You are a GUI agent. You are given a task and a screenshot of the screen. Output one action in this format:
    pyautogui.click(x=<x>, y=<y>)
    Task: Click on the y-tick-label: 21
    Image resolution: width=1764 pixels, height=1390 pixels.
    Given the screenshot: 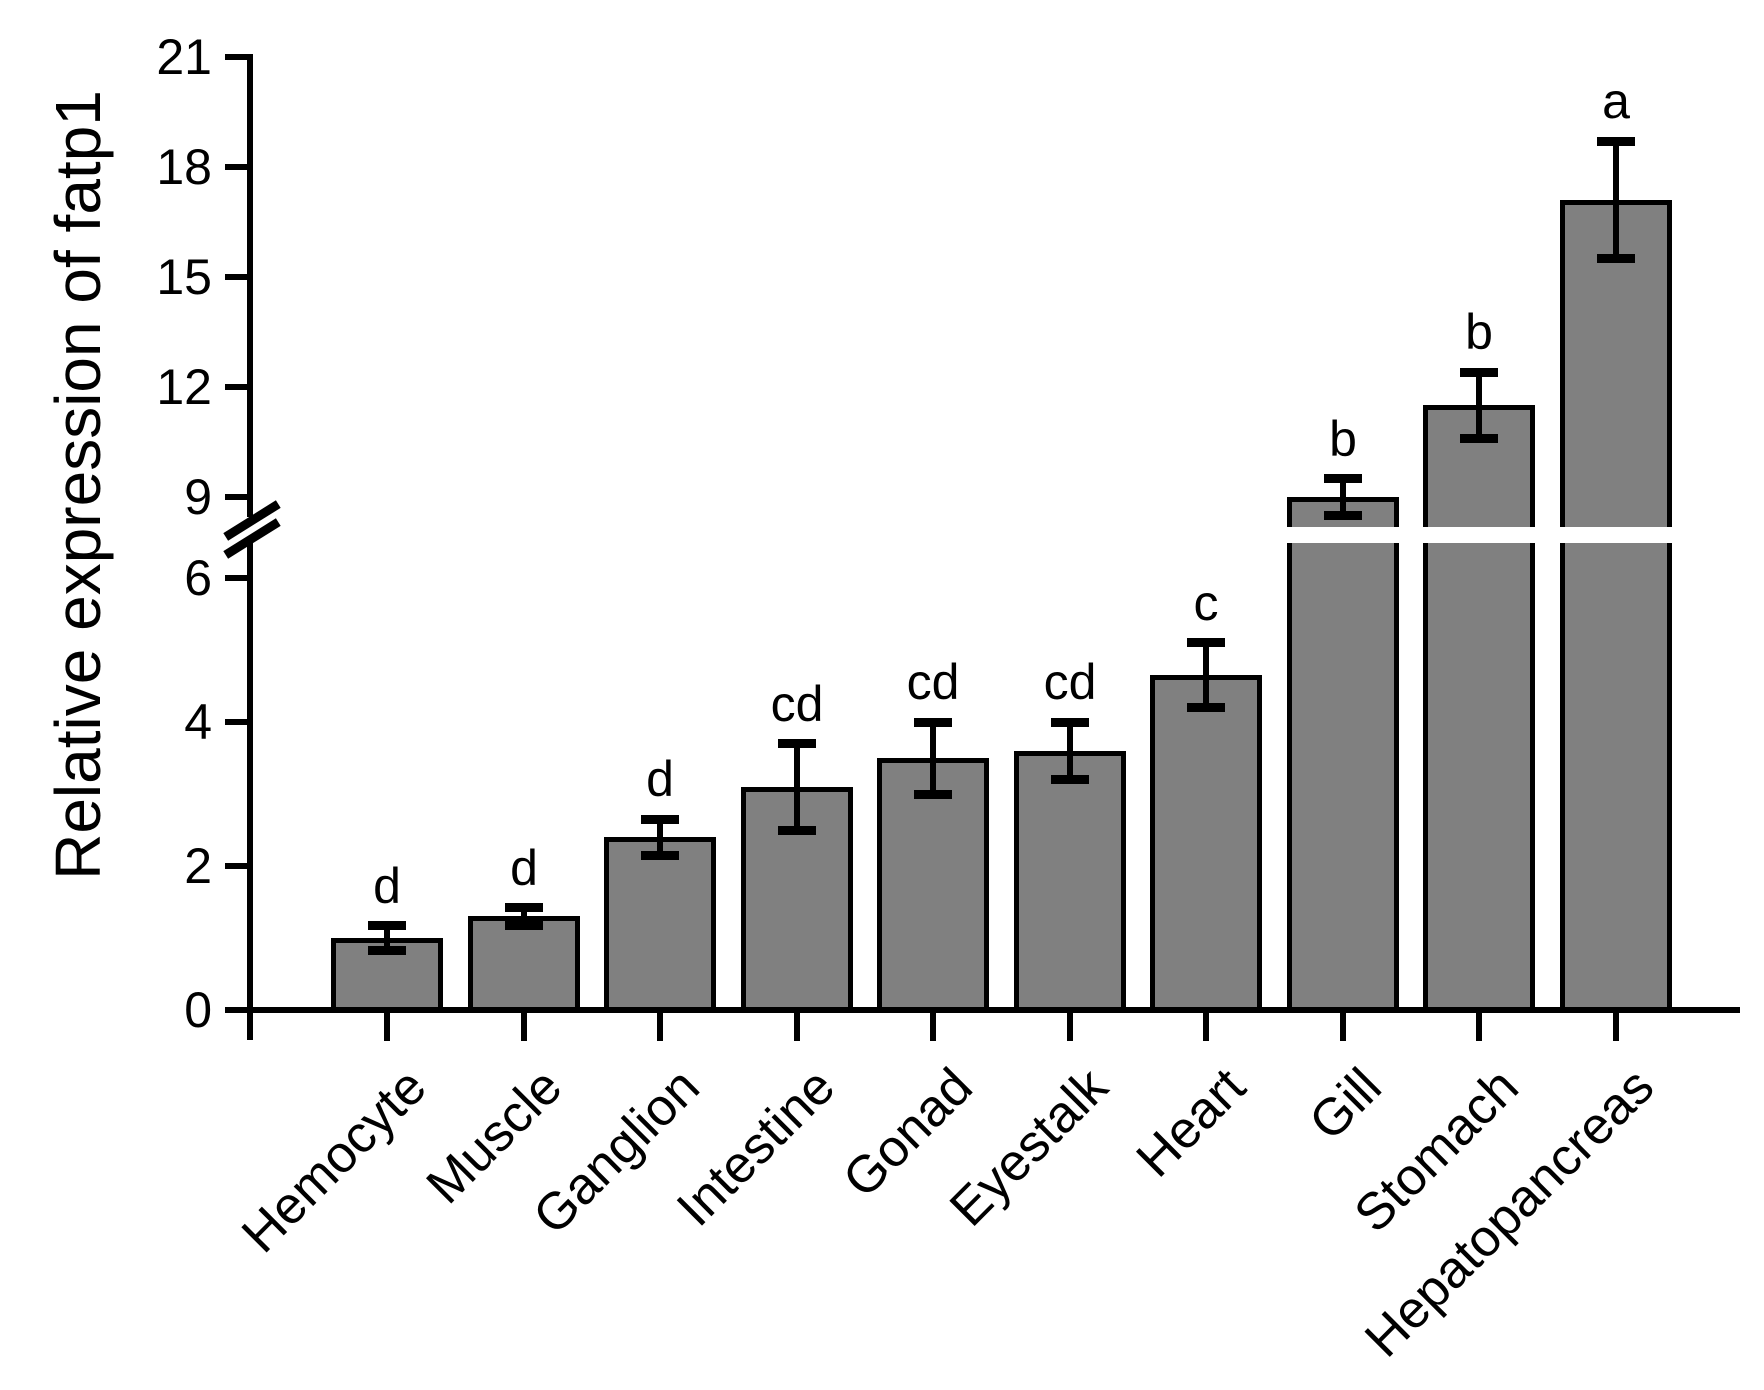 What is the action you would take?
    pyautogui.click(x=184, y=57)
    